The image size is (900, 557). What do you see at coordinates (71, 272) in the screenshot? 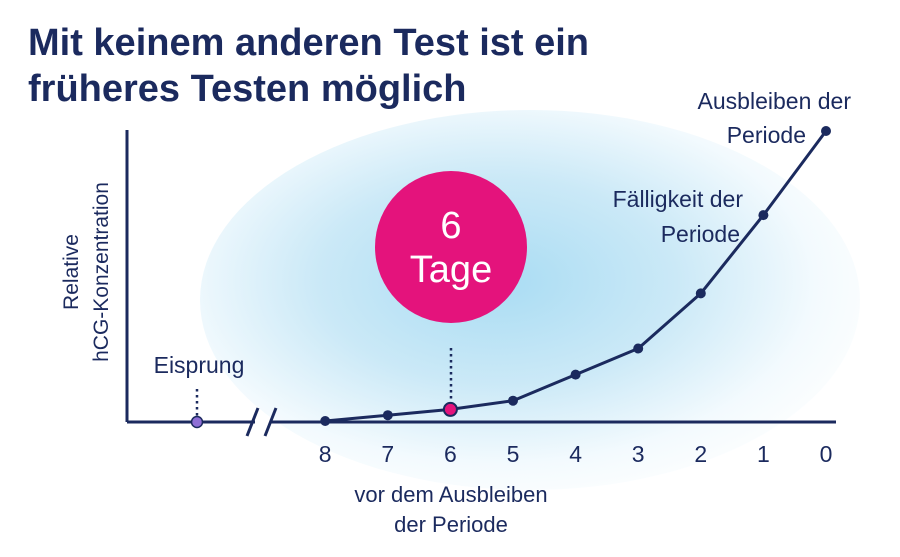
I see `y-axis-label-line-1: Relative` at bounding box center [71, 272].